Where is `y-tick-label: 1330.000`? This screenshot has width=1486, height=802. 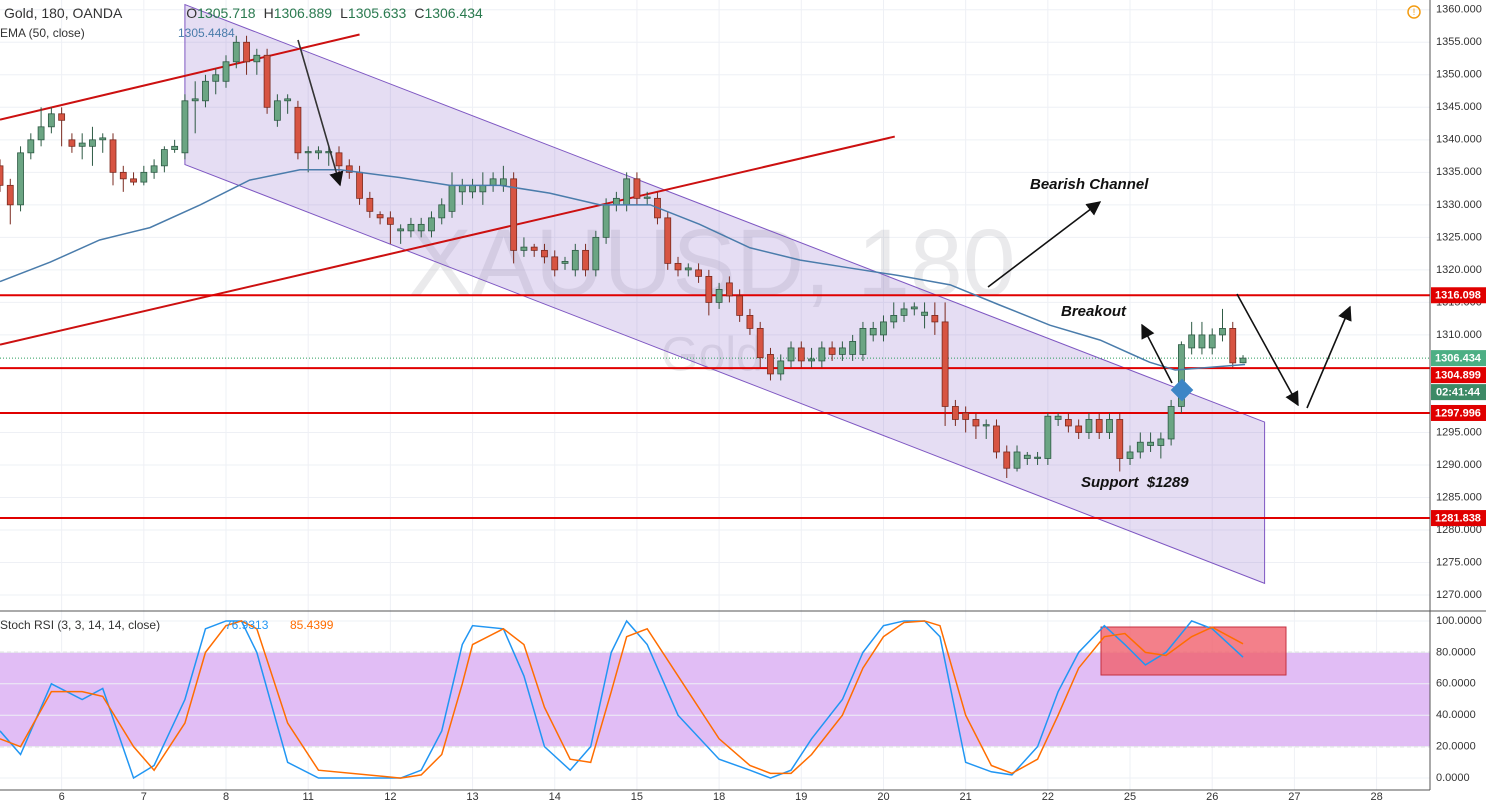 y-tick-label: 1330.000 is located at coordinates (1459, 205).